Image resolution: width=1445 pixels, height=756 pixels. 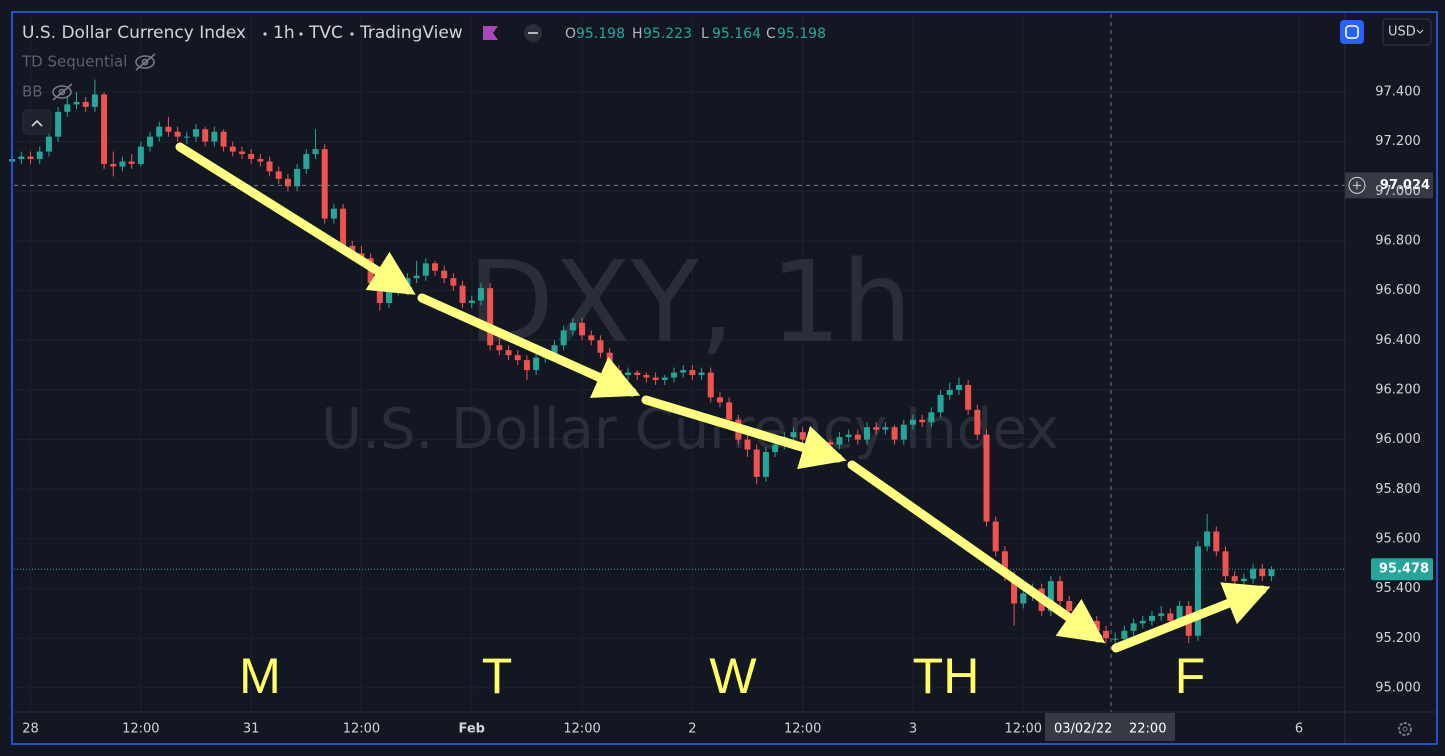 What do you see at coordinates (1147, 729) in the screenshot?
I see `crosshair-time-label: 22:00` at bounding box center [1147, 729].